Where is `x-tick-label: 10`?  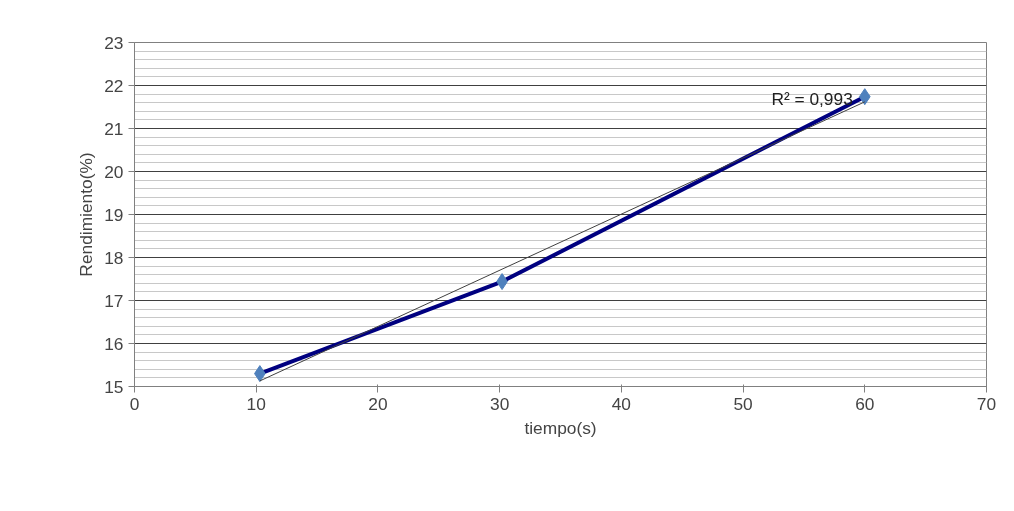 x-tick-label: 10 is located at coordinates (256, 403).